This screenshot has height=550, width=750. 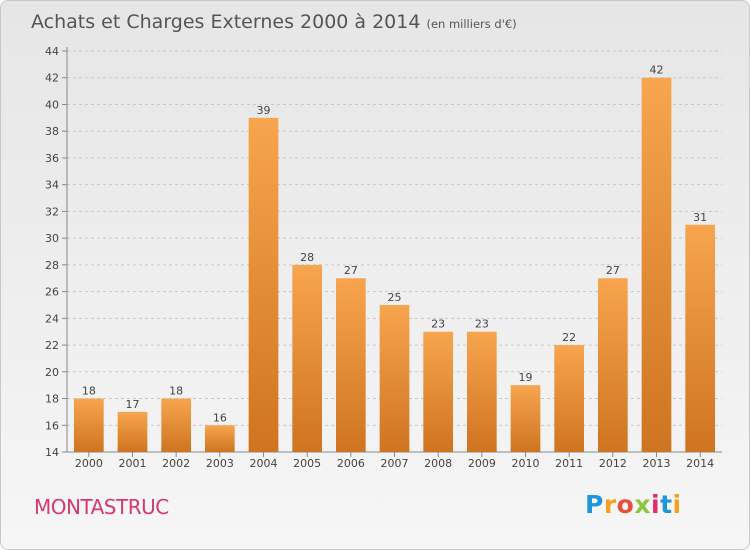 I want to click on x-tick-label-2009: 2009, so click(x=482, y=463).